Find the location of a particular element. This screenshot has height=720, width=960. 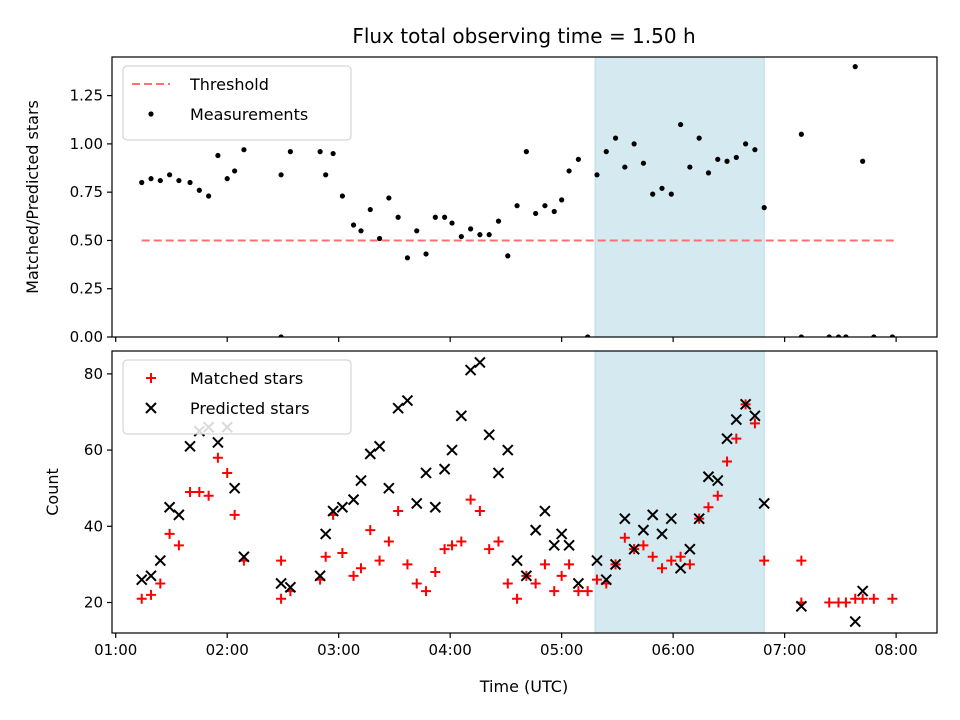

x-tick-label: 06:00 is located at coordinates (673, 650).